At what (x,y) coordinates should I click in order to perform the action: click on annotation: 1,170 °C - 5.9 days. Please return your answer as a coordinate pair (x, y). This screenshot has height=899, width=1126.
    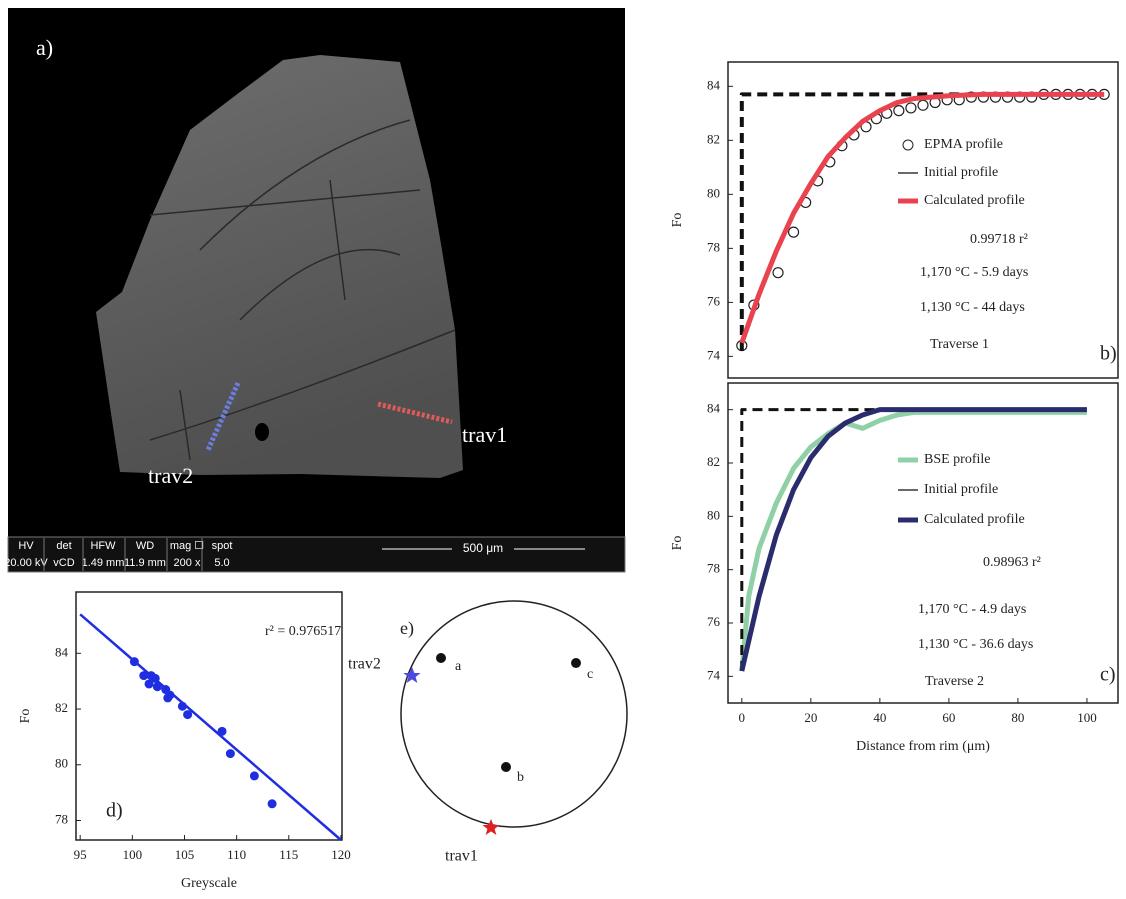
    Looking at the image, I should click on (974, 272).